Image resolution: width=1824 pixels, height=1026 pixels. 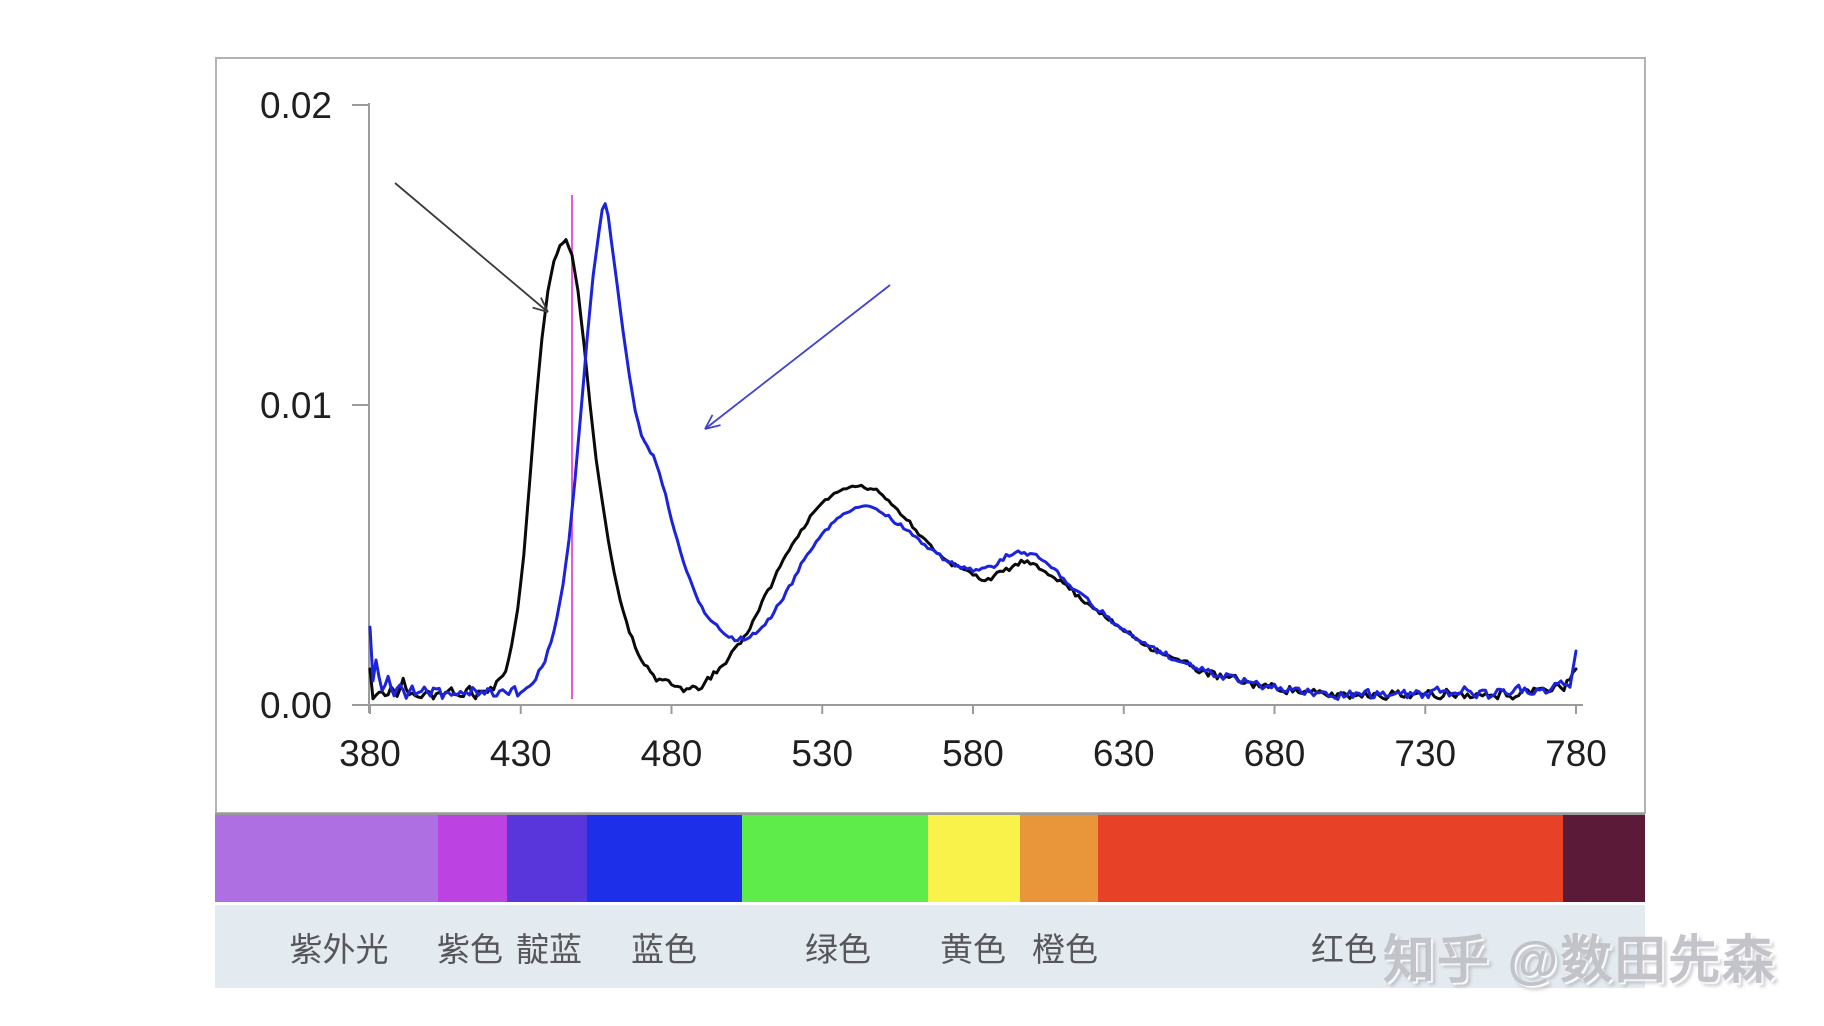 I want to click on band-label-4: 蓝色, so click(x=664, y=949).